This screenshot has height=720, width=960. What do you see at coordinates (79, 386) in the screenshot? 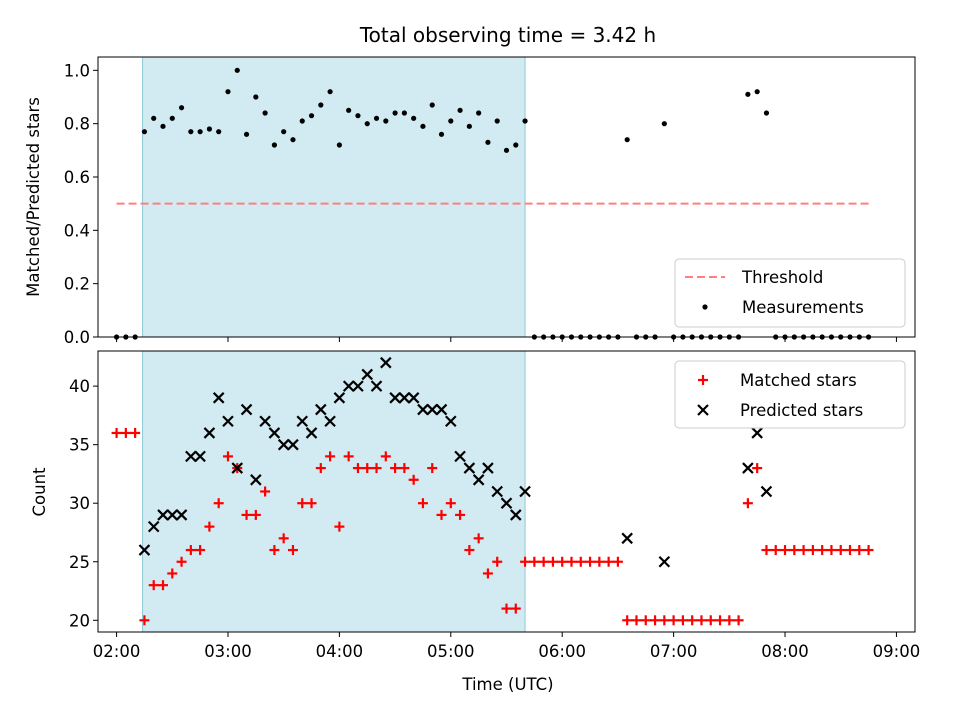
I see `y-tick-label: 40` at bounding box center [79, 386].